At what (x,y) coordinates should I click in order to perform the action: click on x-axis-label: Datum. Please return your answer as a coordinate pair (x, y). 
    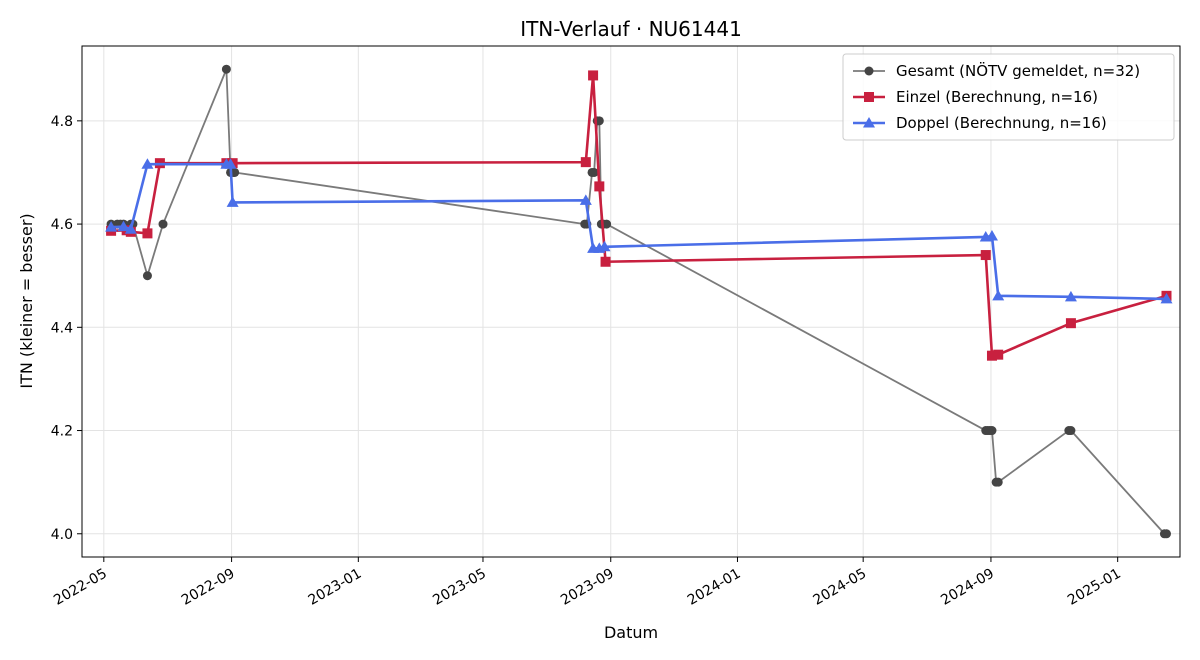
    Looking at the image, I should click on (631, 632).